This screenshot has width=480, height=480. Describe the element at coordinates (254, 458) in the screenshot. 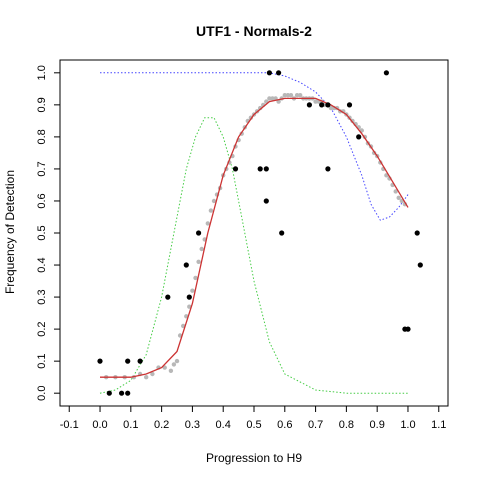

I see `x-axis-label: Progression to H9` at that location.